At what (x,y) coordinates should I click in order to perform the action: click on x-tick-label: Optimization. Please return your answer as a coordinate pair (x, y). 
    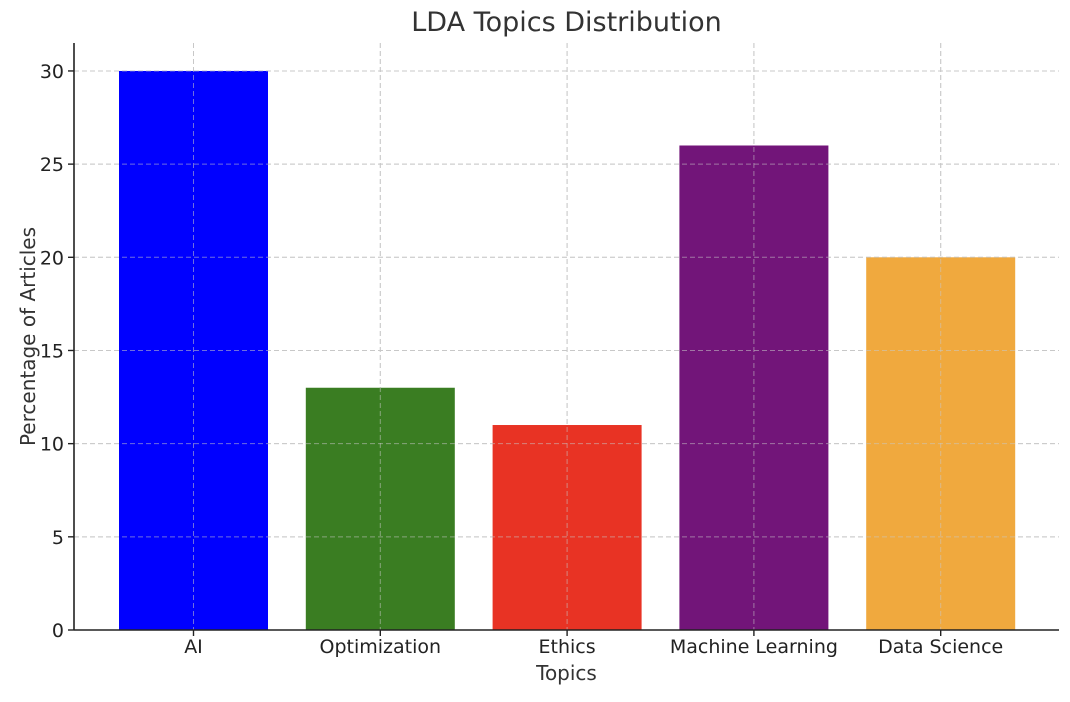
    Looking at the image, I should click on (381, 647).